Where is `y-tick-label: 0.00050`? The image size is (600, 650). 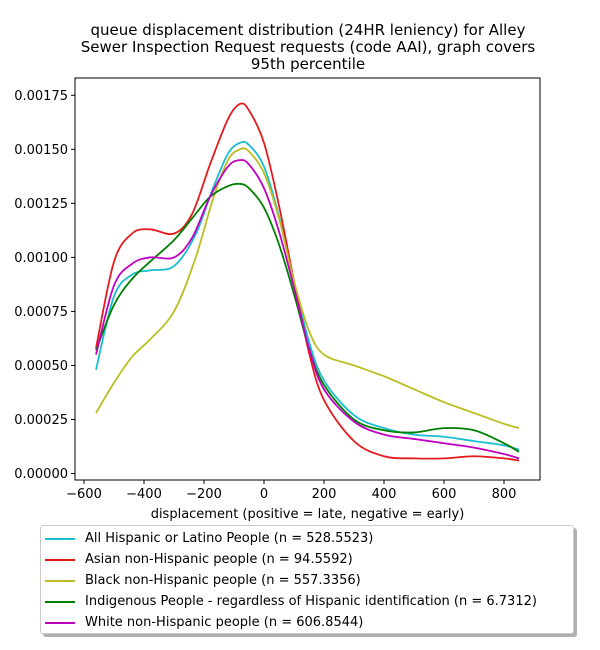
y-tick-label: 0.00050 is located at coordinates (41, 366).